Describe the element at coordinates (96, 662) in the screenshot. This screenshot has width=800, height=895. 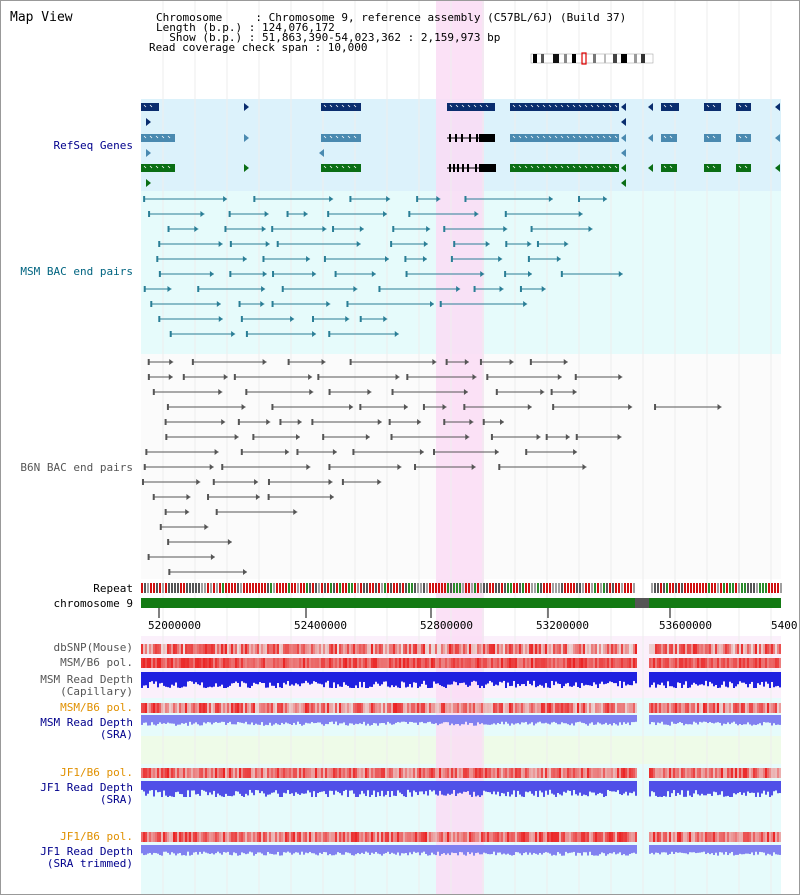
I see `msm-b6-pol-label: MSM/B6 pol.` at that location.